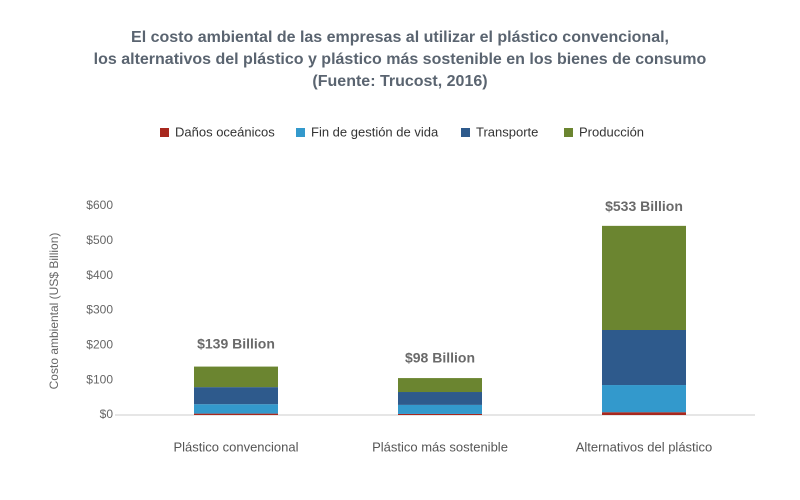 The width and height of the screenshot is (800, 500). I want to click on total-label: $533 Billion, so click(644, 206).